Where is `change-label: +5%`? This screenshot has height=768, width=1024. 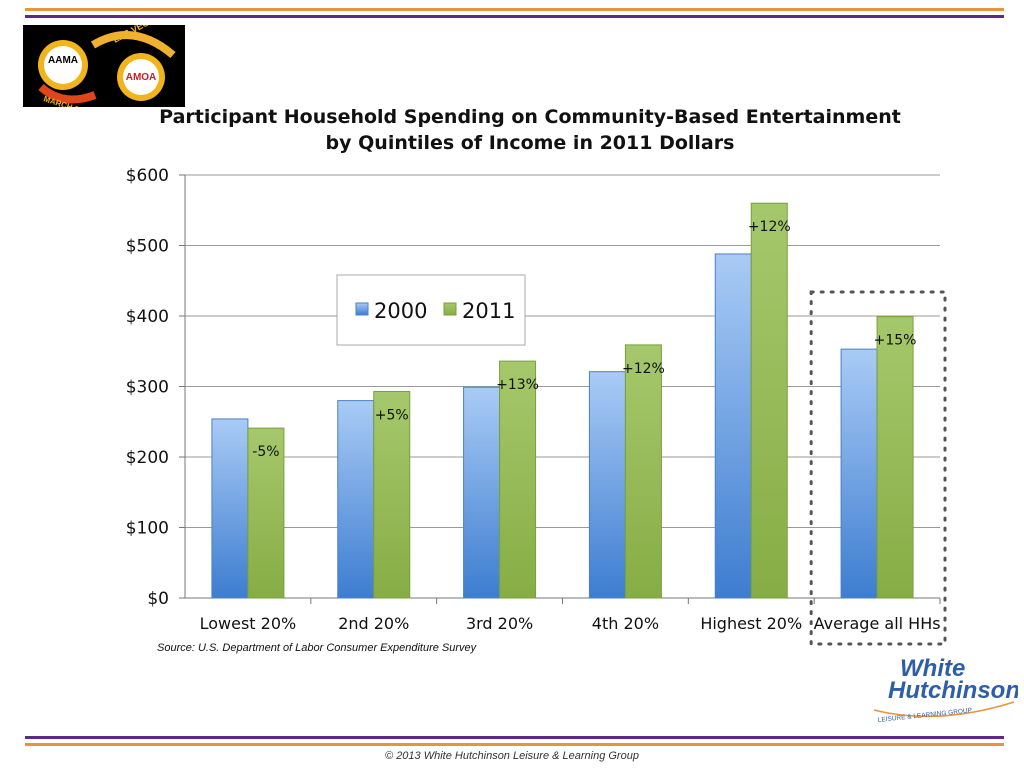
change-label: +5% is located at coordinates (392, 415).